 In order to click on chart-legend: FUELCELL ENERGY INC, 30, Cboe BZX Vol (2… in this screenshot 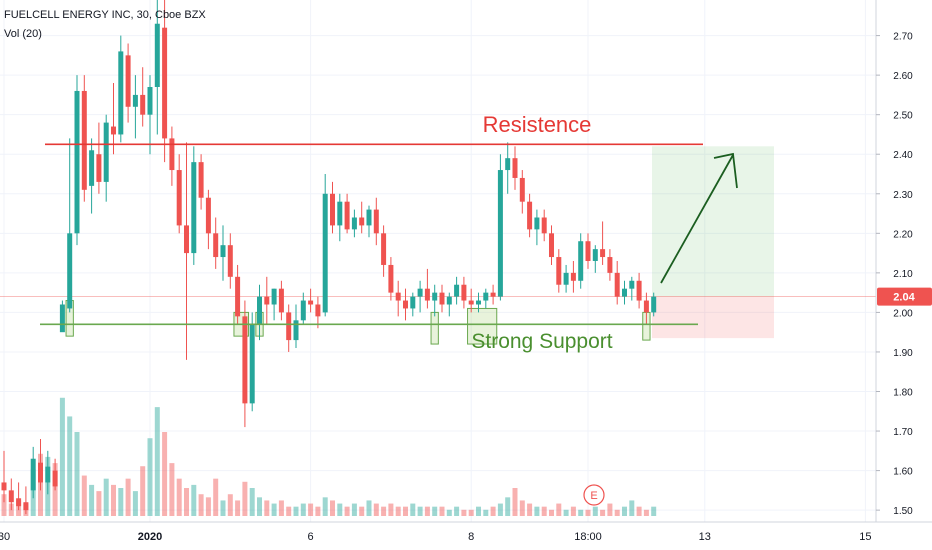, I will do `click(105, 25)`.